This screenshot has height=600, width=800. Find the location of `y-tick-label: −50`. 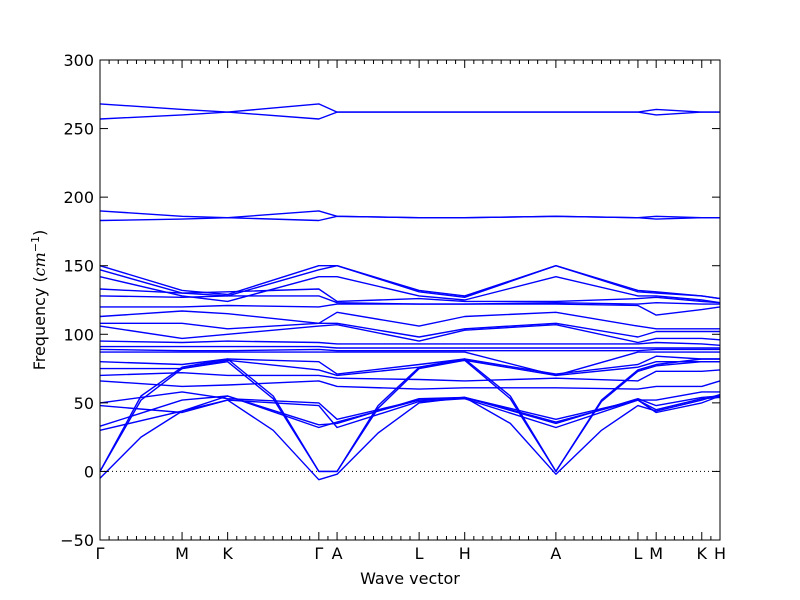

y-tick-label: −50 is located at coordinates (77, 540).